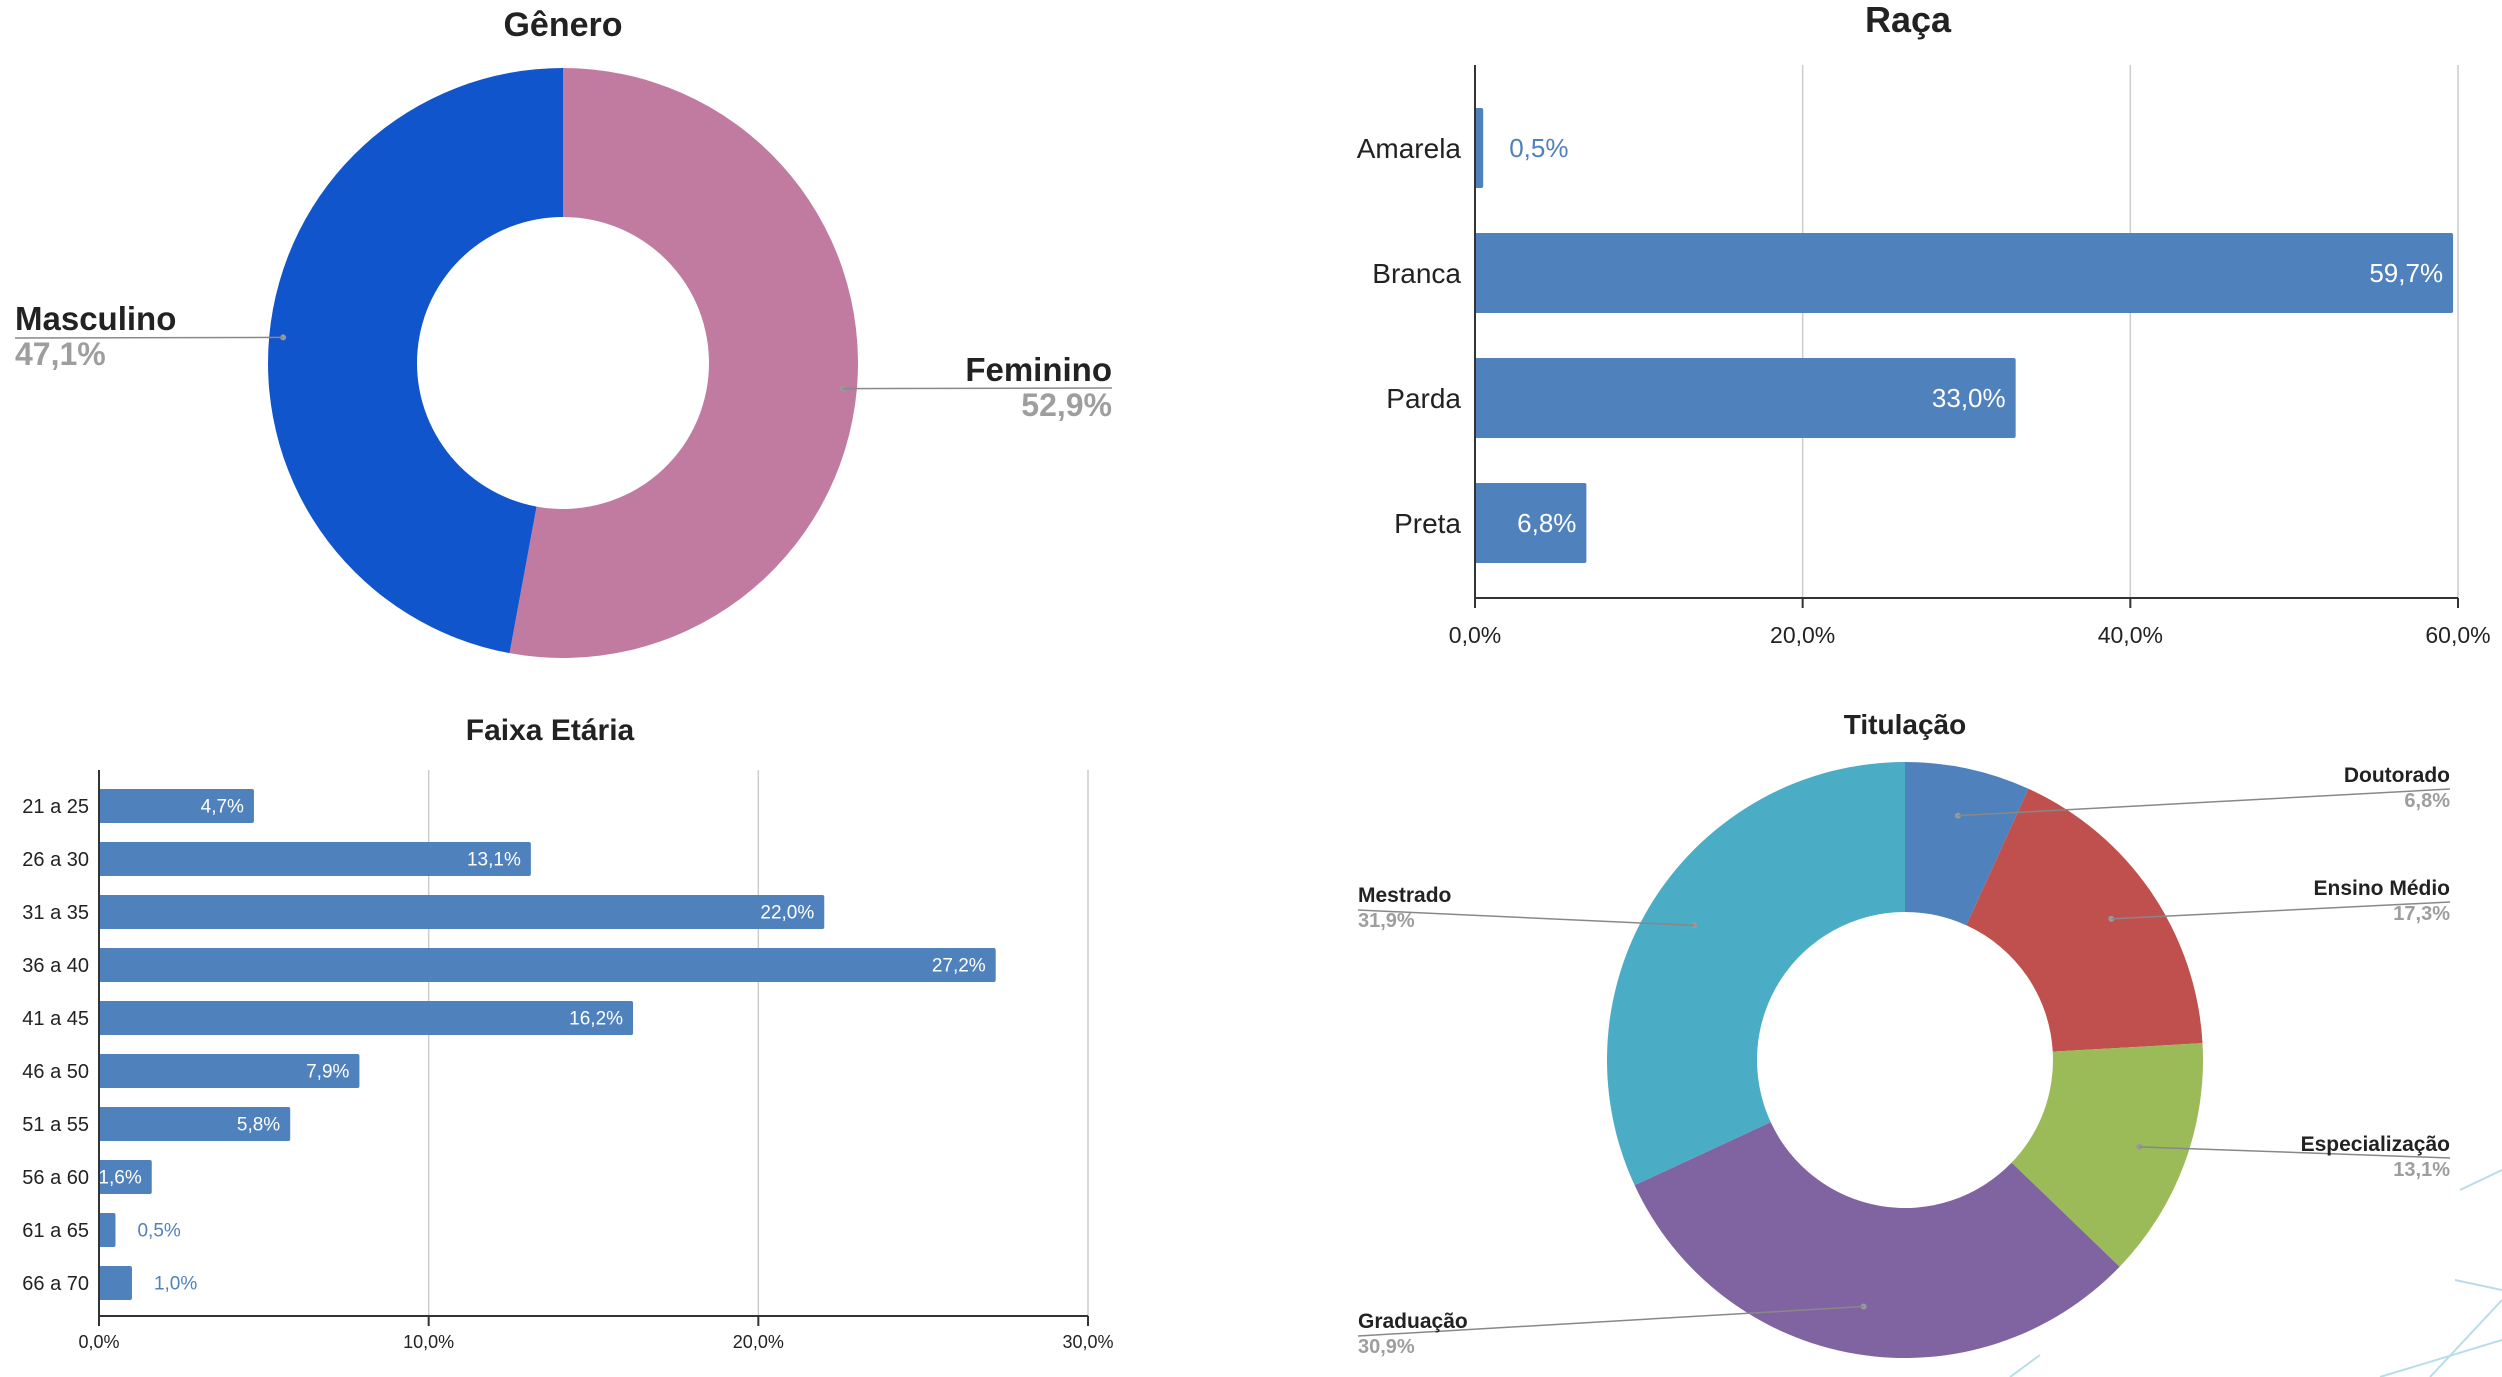 The width and height of the screenshot is (2502, 1377). What do you see at coordinates (977, 388) in the screenshot?
I see `leader-line-feminino` at bounding box center [977, 388].